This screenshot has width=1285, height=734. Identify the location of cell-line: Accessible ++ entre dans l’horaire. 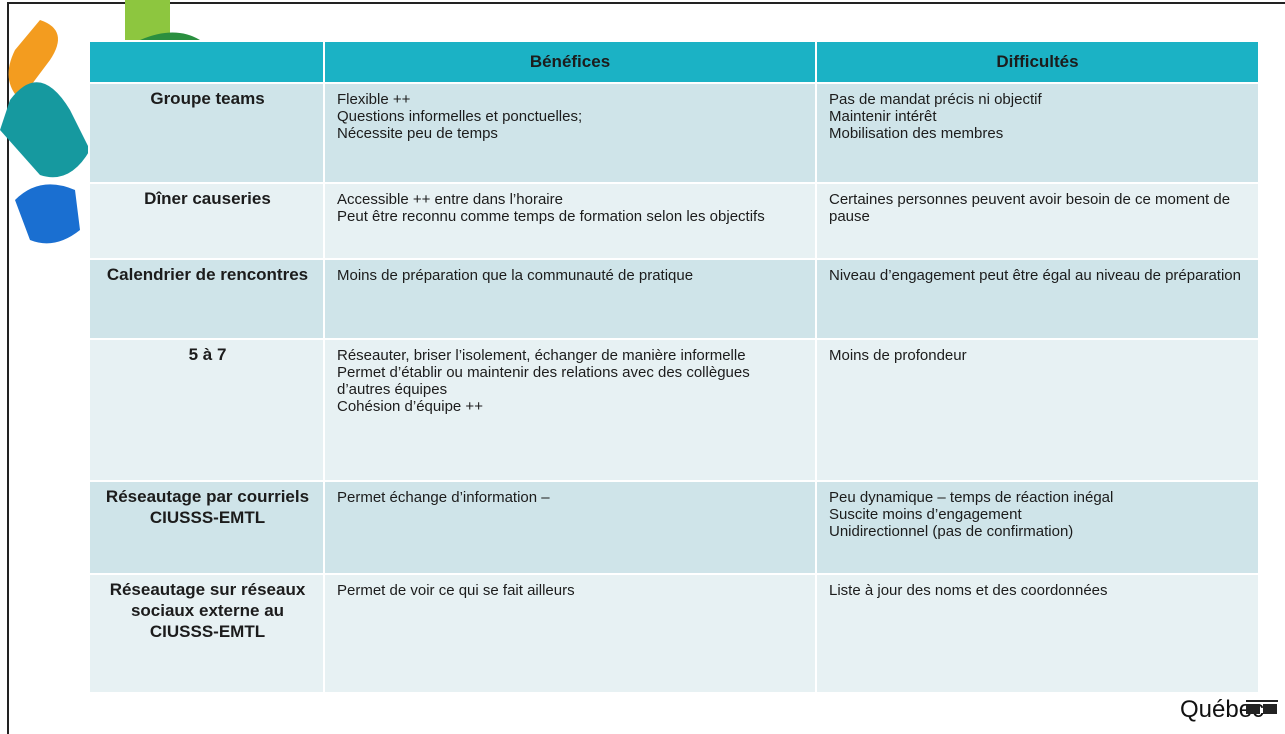
(450, 199).